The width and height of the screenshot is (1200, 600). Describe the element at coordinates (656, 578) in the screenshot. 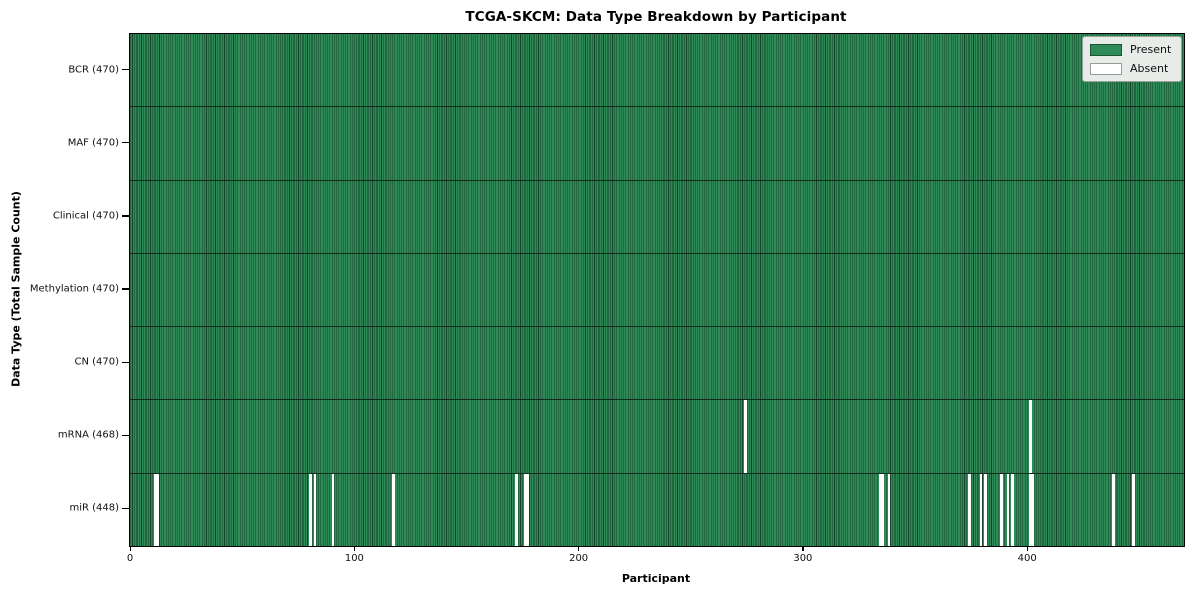

I see `x-axis-label: Participant` at that location.